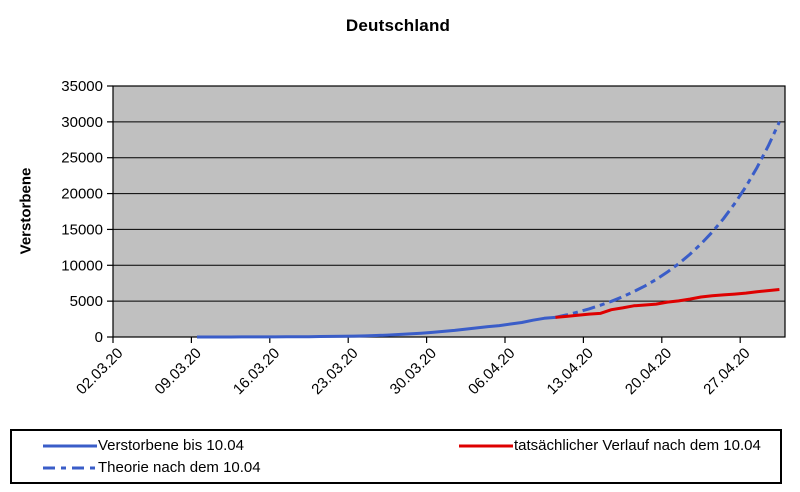  I want to click on y-tick-label: 0, so click(99, 337).